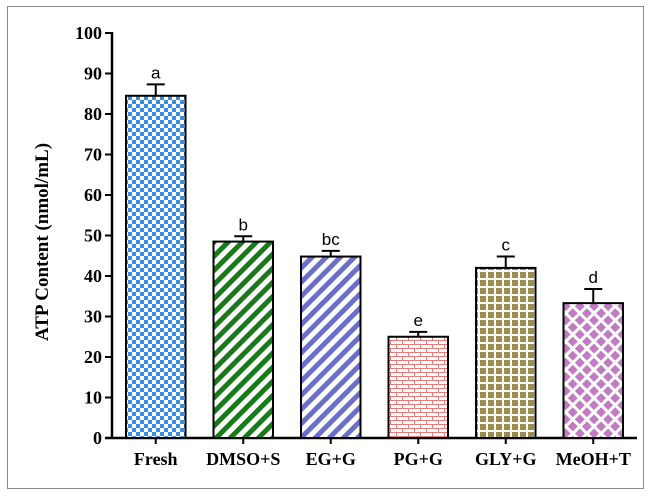  I want to click on x-tick-label: Fresh, so click(156, 459).